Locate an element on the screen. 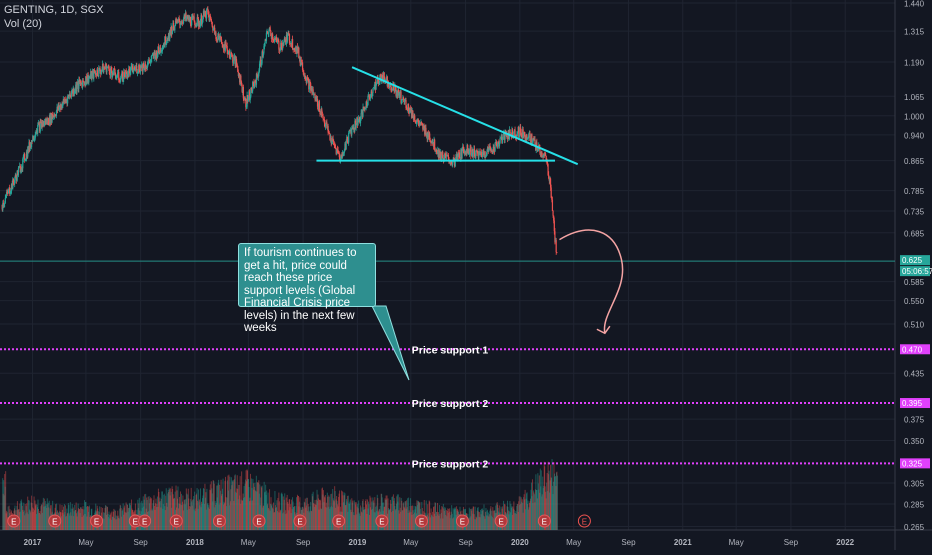  x-tick-label: May is located at coordinates (736, 542).